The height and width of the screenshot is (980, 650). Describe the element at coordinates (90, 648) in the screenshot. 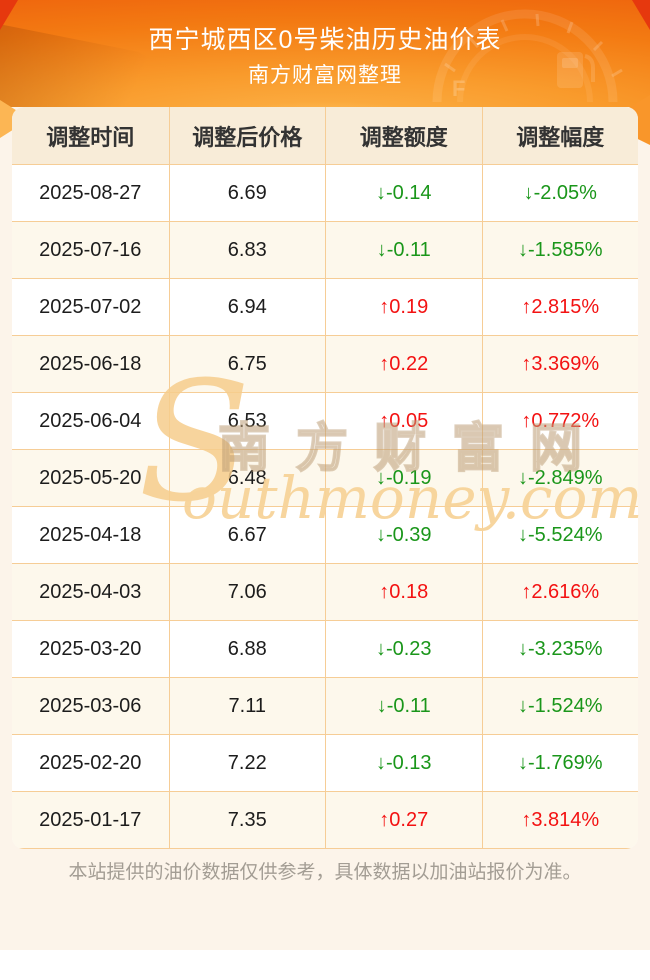

I see `cell-adjust-date: 2025-03-20` at that location.